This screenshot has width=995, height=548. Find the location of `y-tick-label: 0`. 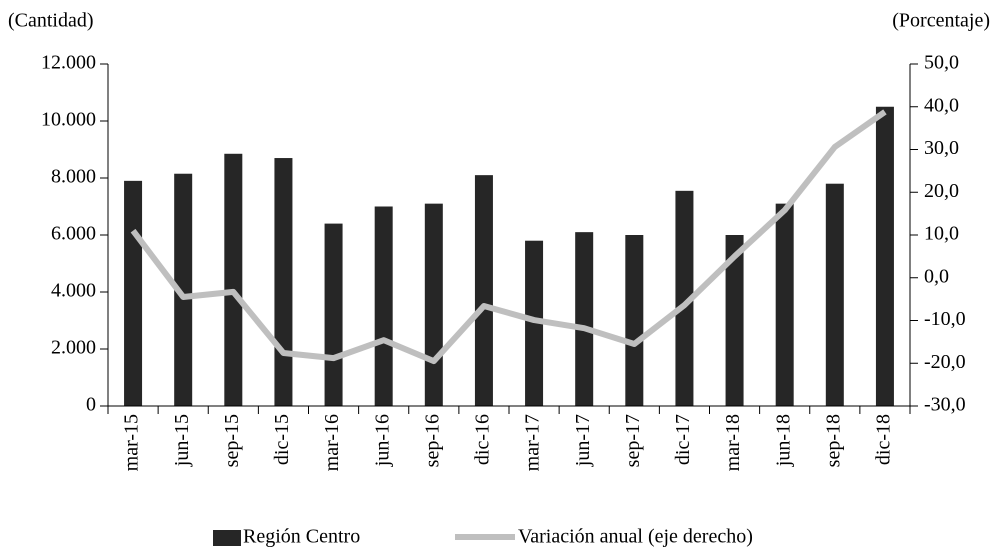

y-tick-label: 0 is located at coordinates (91, 405).